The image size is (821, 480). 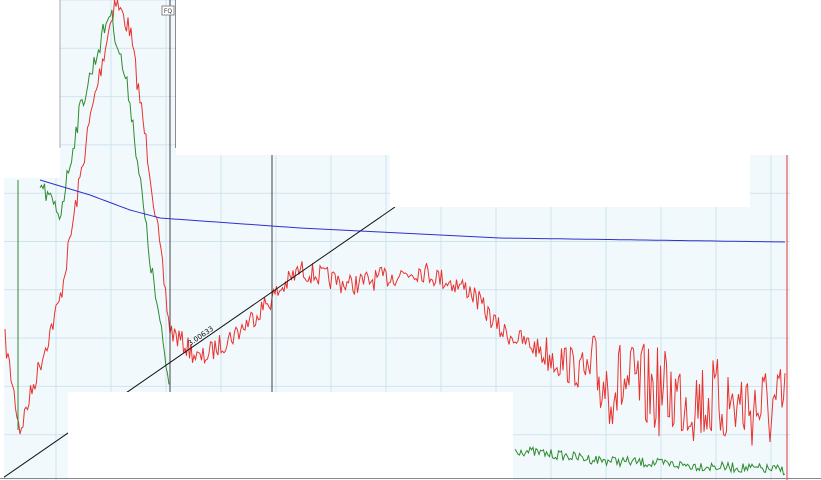 What do you see at coordinates (412, 211) in the screenshot?
I see `blue-curve` at bounding box center [412, 211].